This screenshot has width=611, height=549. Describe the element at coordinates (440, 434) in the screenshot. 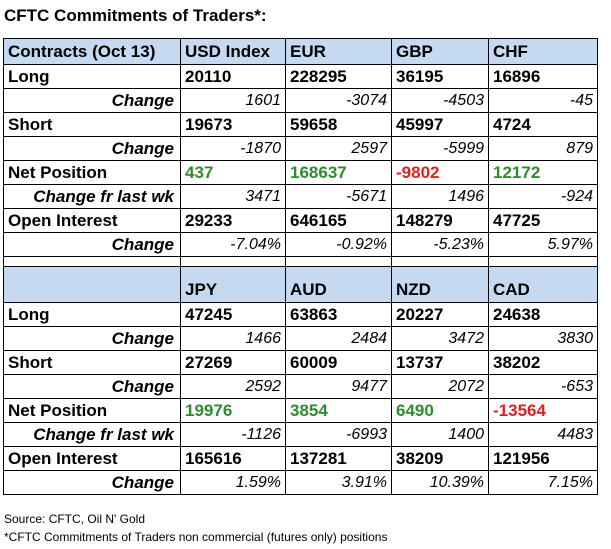

I see `cell: 1400` at that location.